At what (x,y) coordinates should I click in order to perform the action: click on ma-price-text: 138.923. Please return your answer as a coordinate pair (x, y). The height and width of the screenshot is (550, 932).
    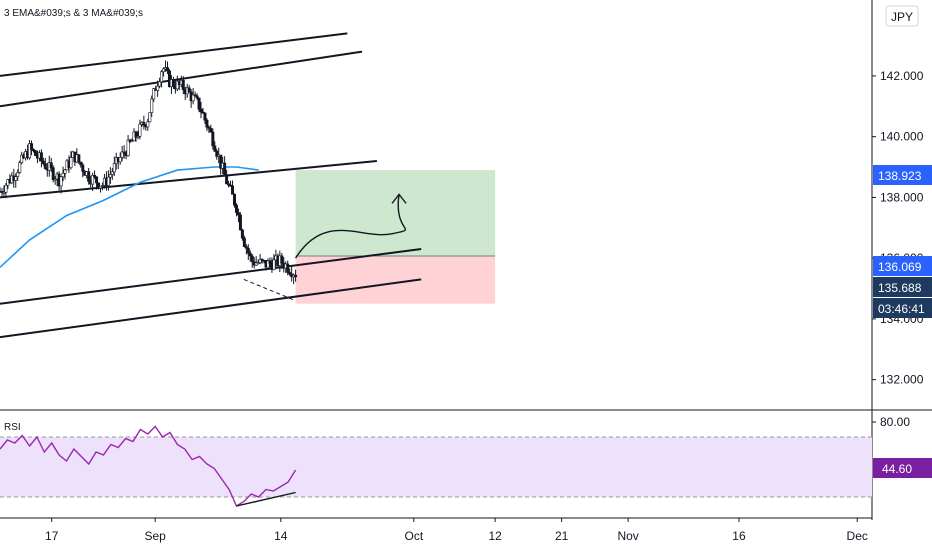
    Looking at the image, I should click on (900, 176).